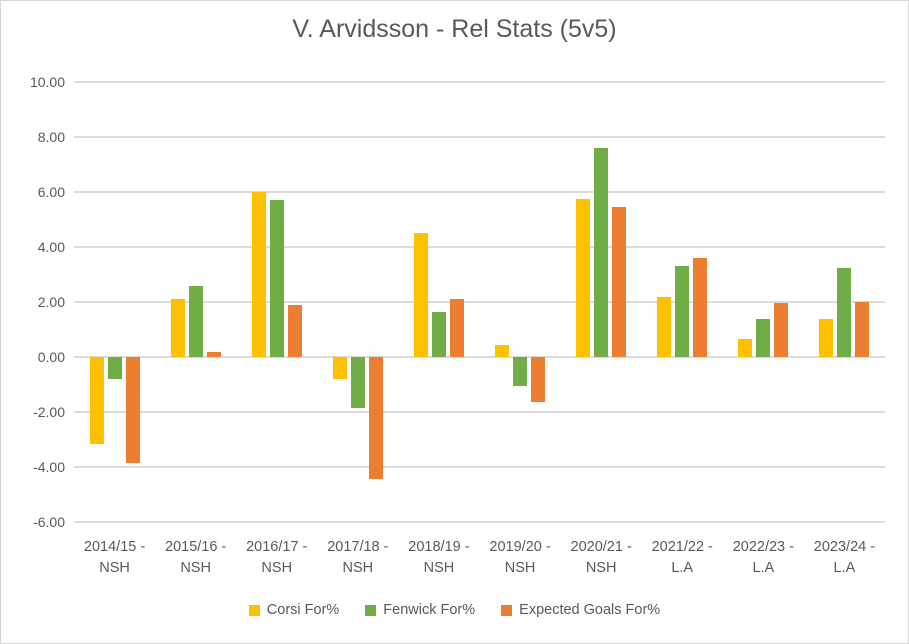  Describe the element at coordinates (763, 557) in the screenshot. I see `x-axis-label: 2022/23 - L.A` at that location.